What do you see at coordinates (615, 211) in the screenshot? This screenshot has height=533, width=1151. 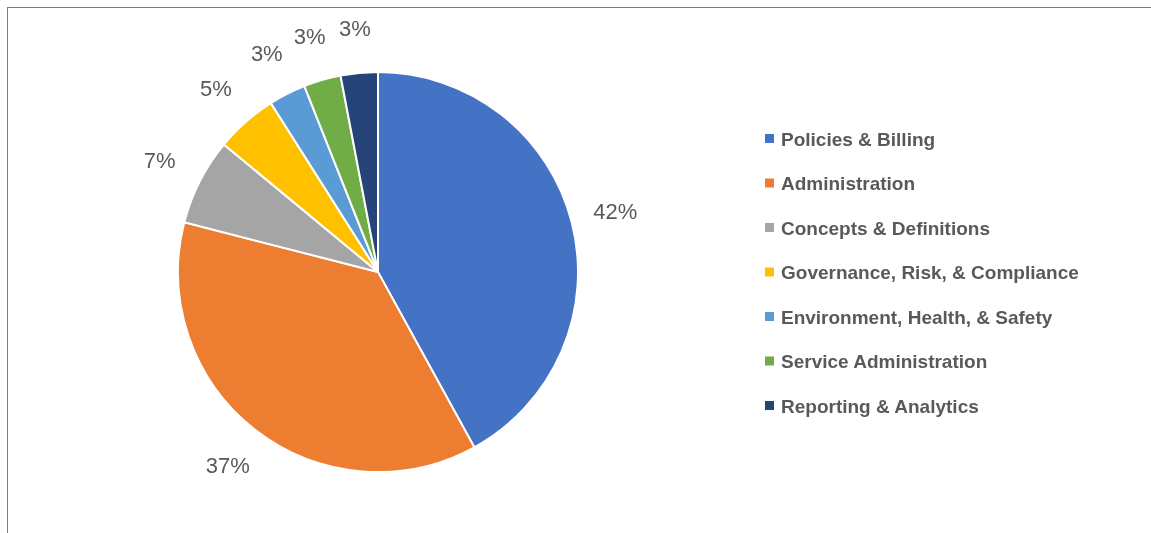 I see `data-label: 42%` at bounding box center [615, 211].